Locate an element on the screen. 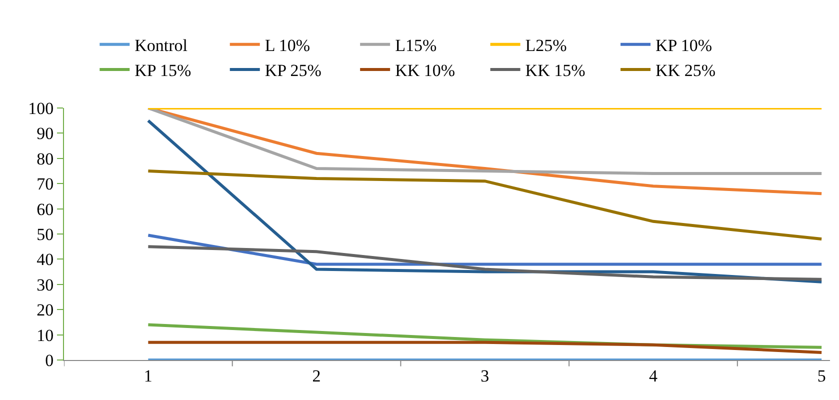 Image resolution: width=839 pixels, height=400 pixels. legend-label: KP 25% is located at coordinates (293, 70).